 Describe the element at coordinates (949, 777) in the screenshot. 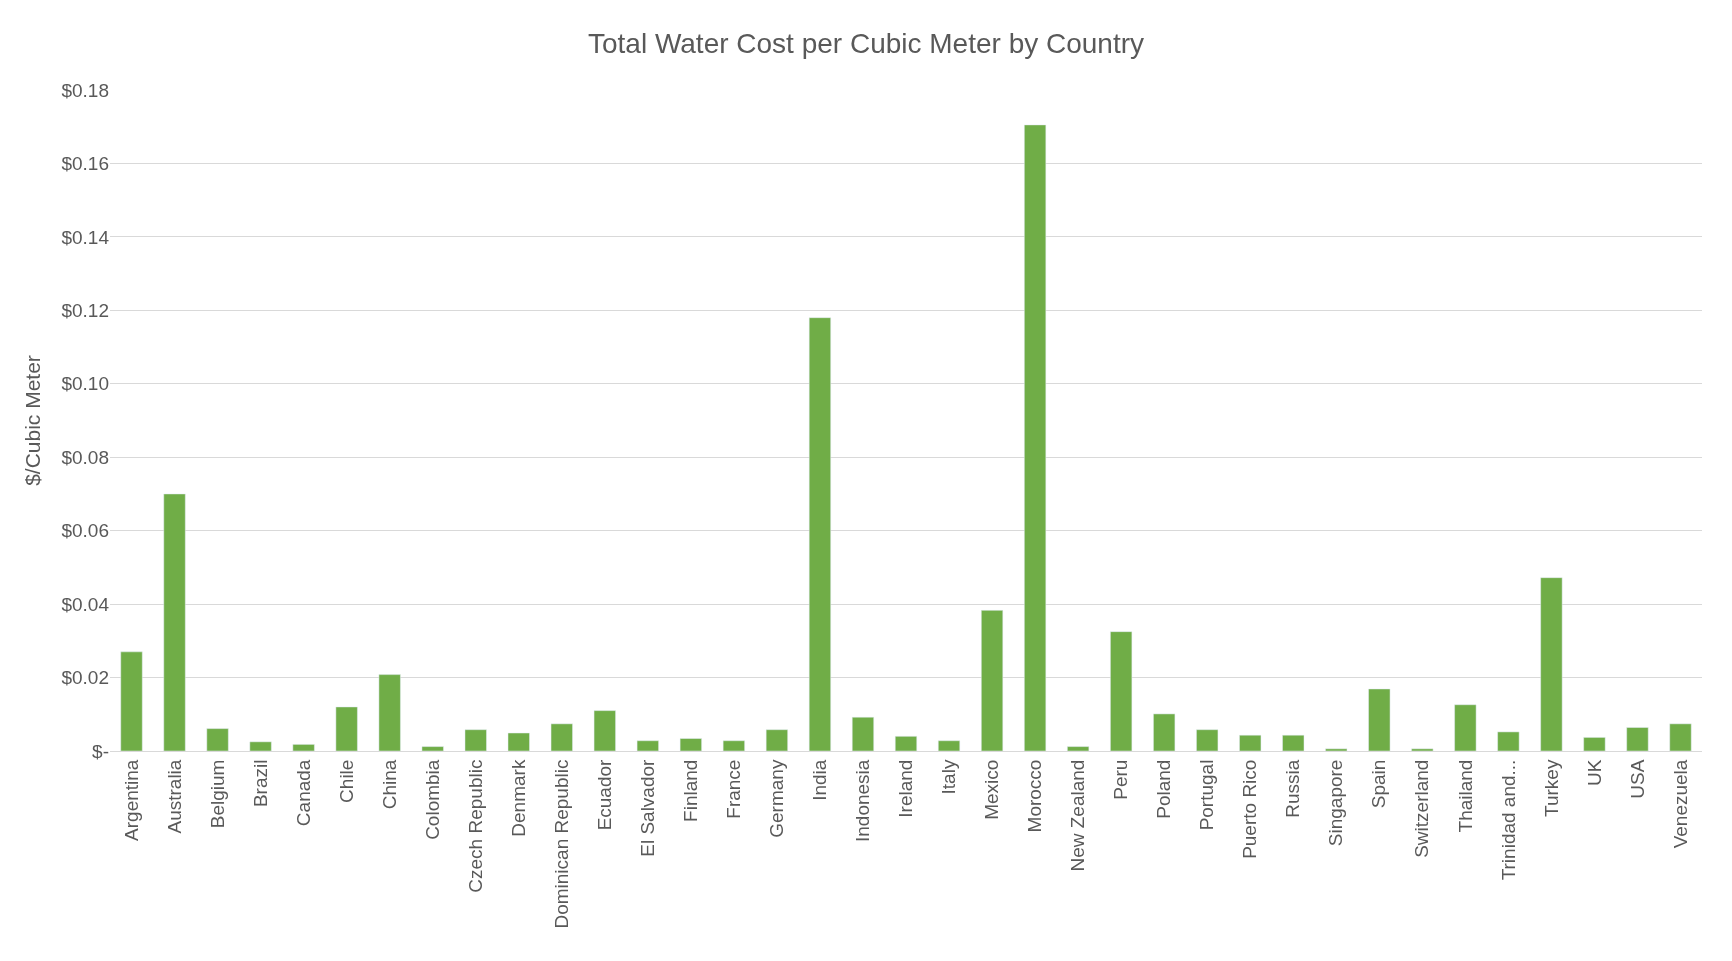

I see `x-tick-label: Italy` at that location.